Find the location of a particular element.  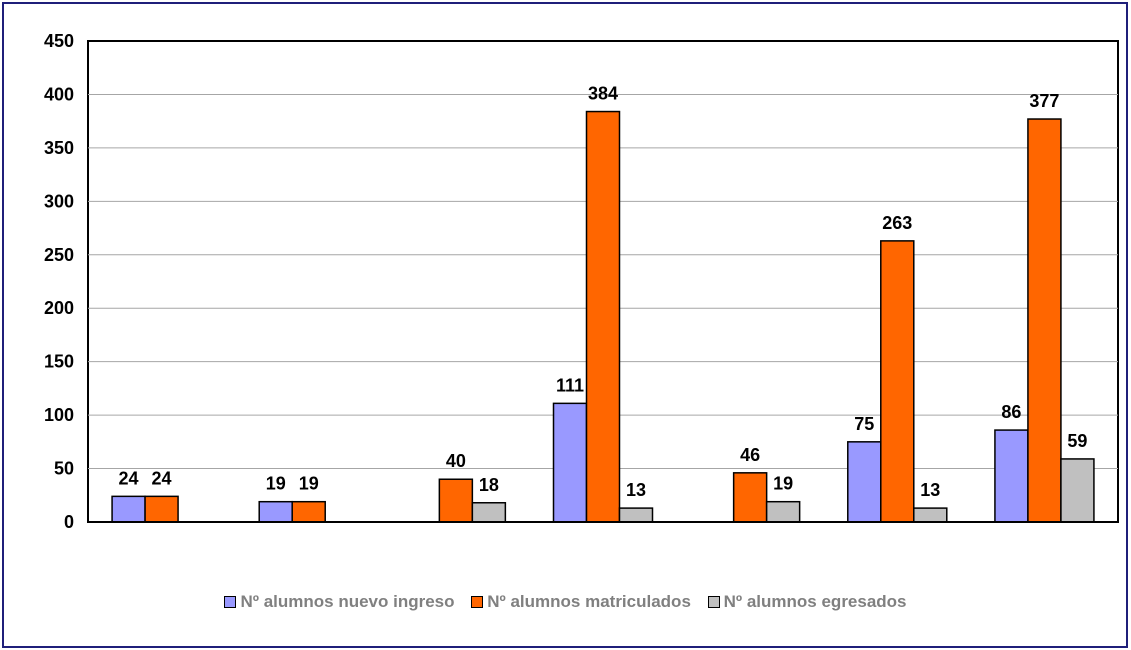

legend-swatch-nuevo-ingreso is located at coordinates (230, 602).